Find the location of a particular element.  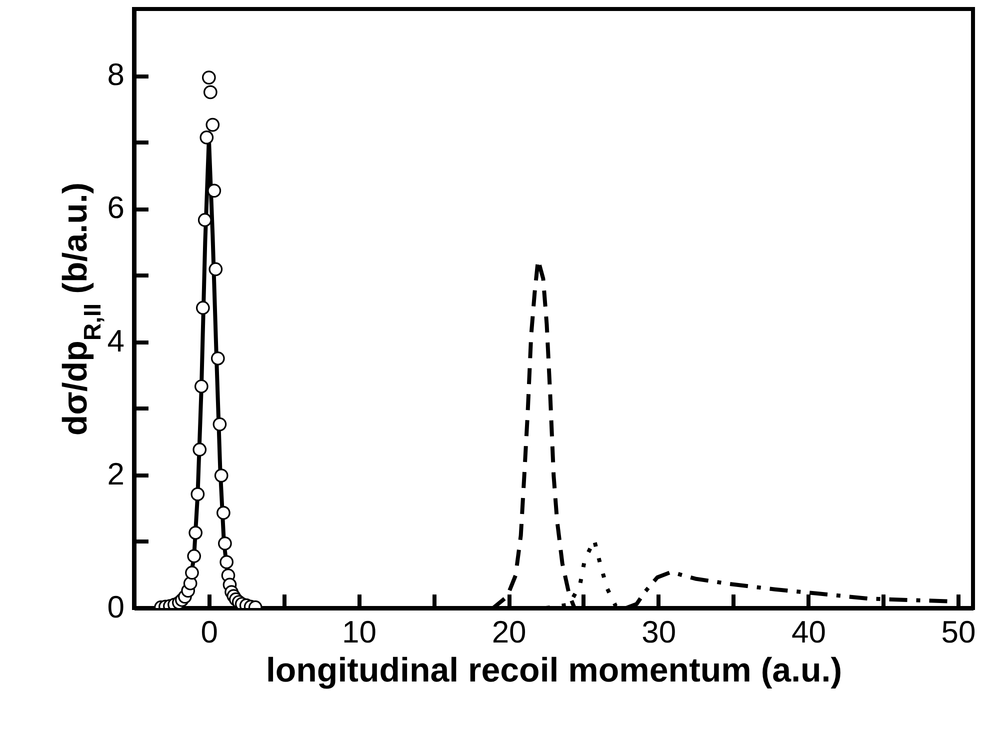

y-tick-label: 0 is located at coordinates (115, 607).